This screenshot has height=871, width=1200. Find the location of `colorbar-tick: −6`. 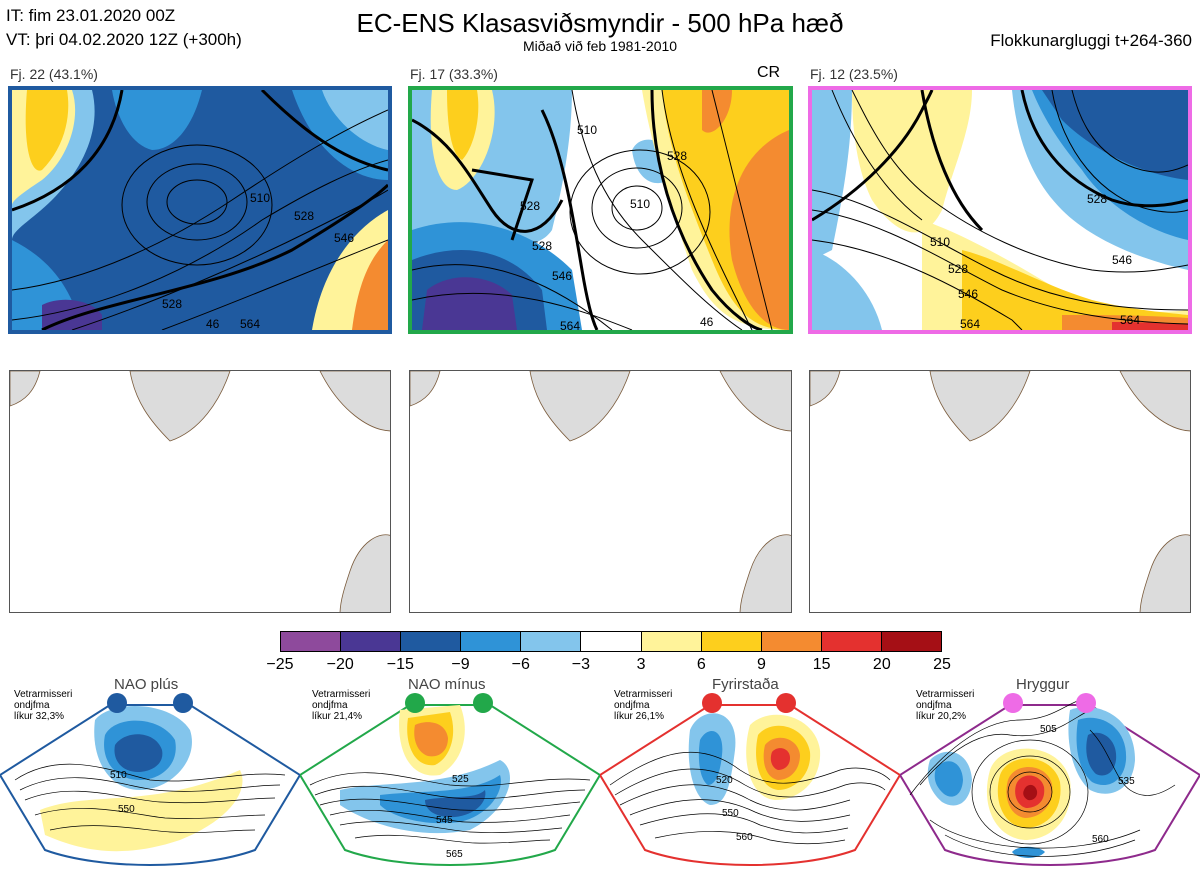

colorbar-tick: −6 is located at coordinates (520, 664).